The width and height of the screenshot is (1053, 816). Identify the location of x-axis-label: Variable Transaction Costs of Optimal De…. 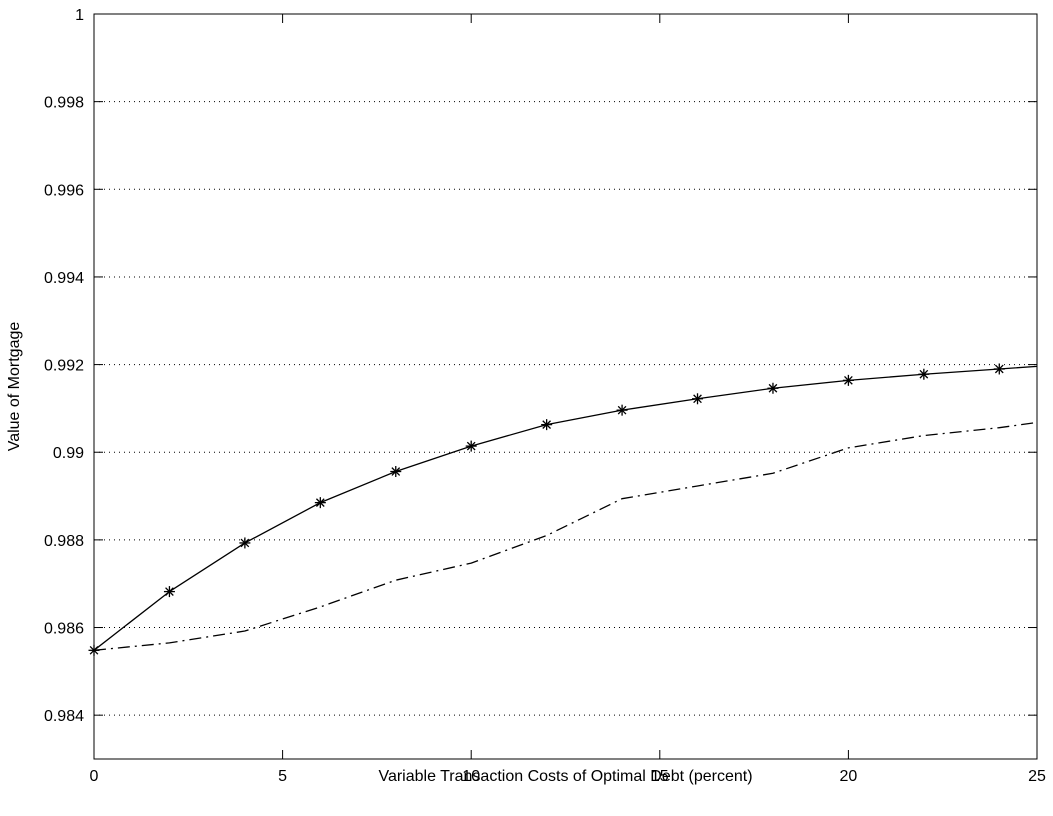
(565, 776).